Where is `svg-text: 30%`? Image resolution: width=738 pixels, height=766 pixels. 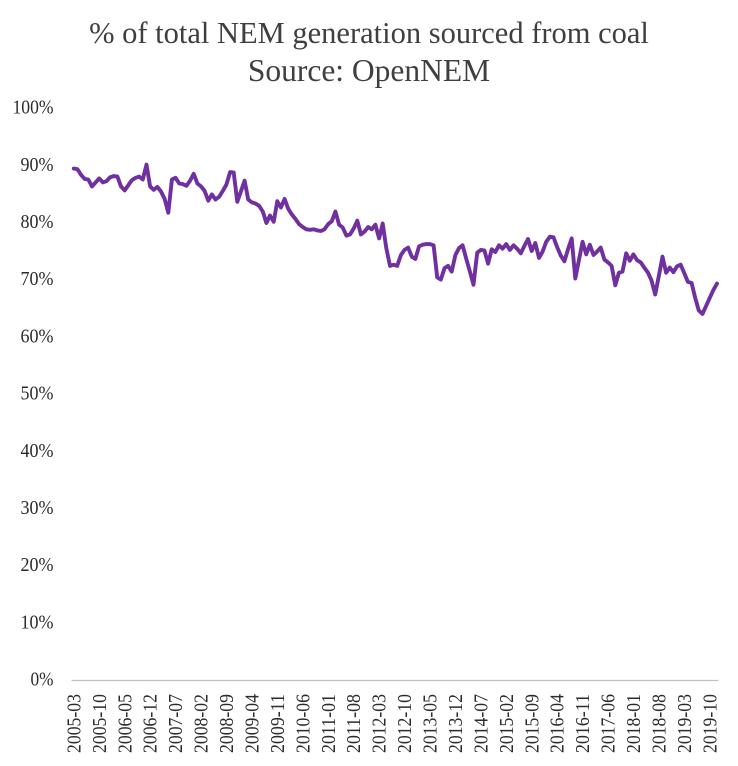
svg-text: 30% is located at coordinates (37, 508).